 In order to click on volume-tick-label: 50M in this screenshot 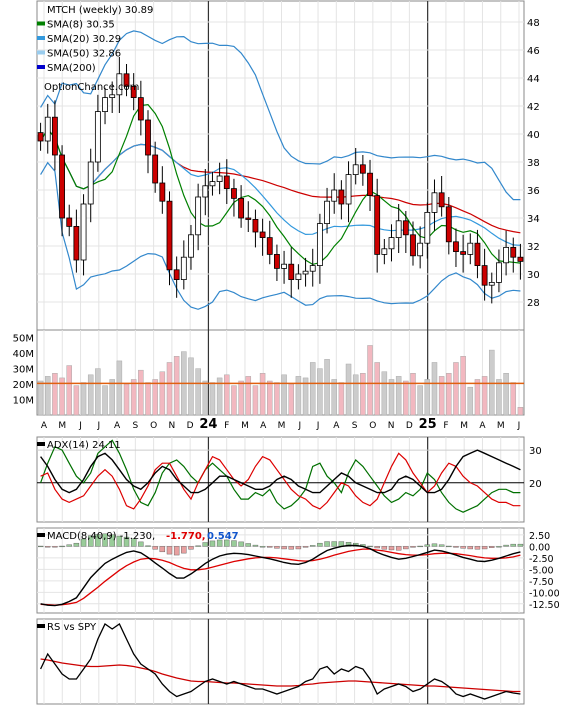, I will do `click(23, 339)`.